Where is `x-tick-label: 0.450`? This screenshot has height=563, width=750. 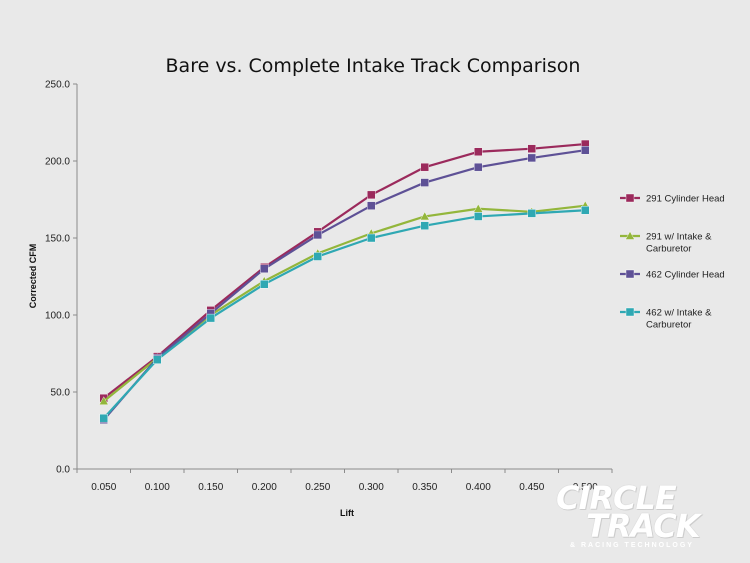
x-tick-label: 0.450 is located at coordinates (531, 487).